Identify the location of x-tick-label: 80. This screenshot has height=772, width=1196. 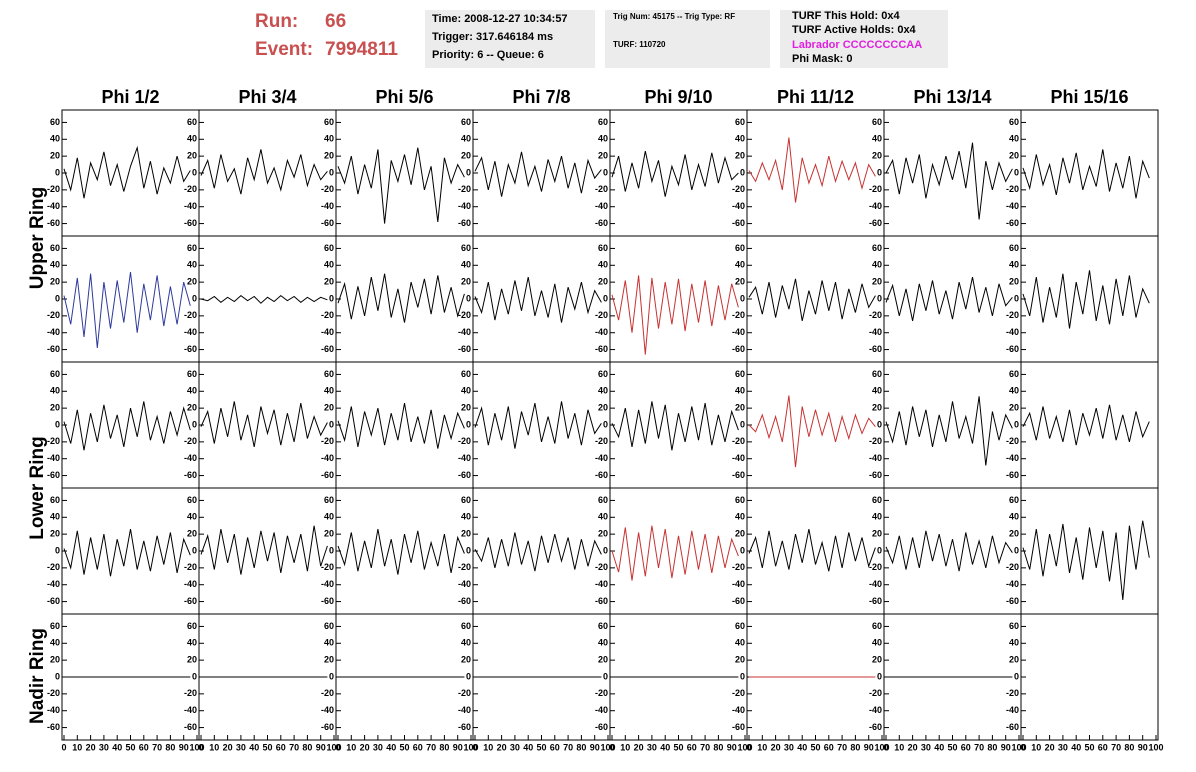
(1129, 747).